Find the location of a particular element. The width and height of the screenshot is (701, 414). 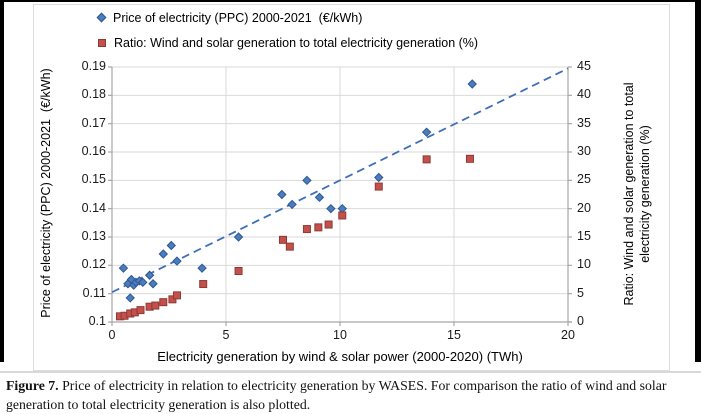

y-left-tick-label: 0.14 is located at coordinates (93, 207).